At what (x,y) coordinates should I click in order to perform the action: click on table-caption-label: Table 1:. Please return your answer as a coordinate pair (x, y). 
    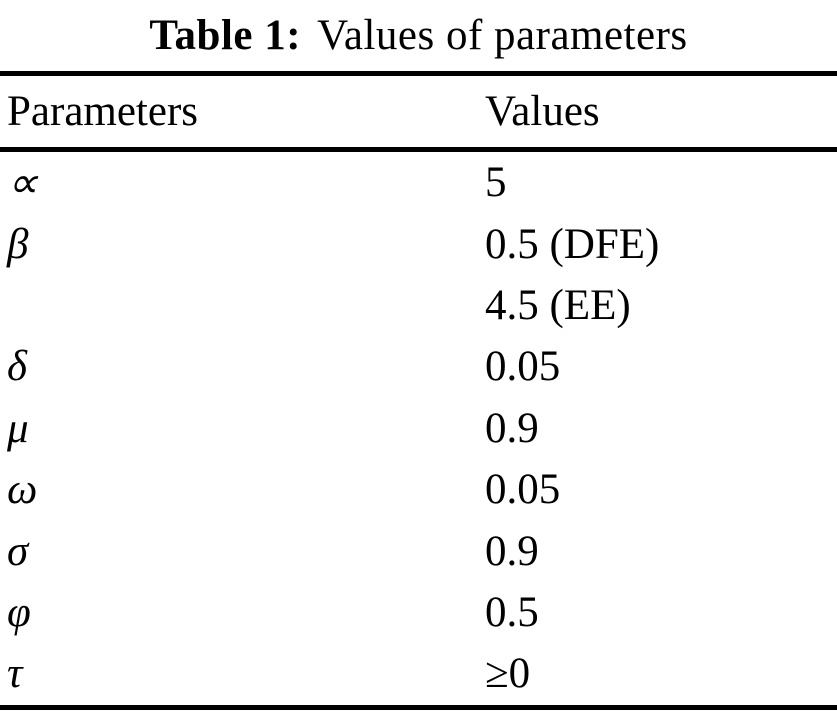
    Looking at the image, I should click on (225, 35).